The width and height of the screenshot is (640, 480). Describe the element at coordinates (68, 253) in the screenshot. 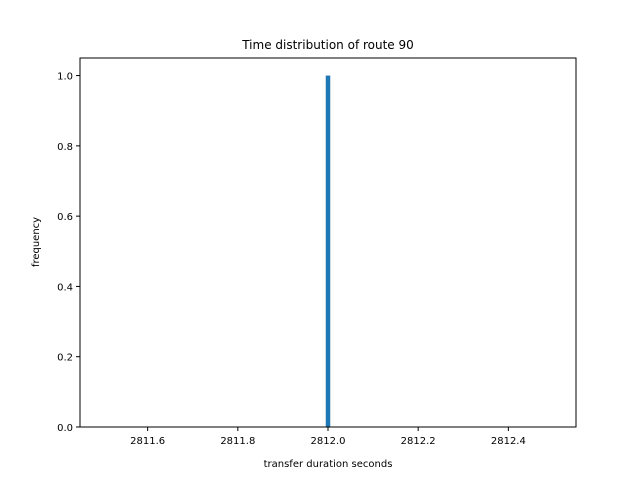

I see `y-ticks: 0.0 0.2 0.4 0.6 0.8 1.0` at that location.